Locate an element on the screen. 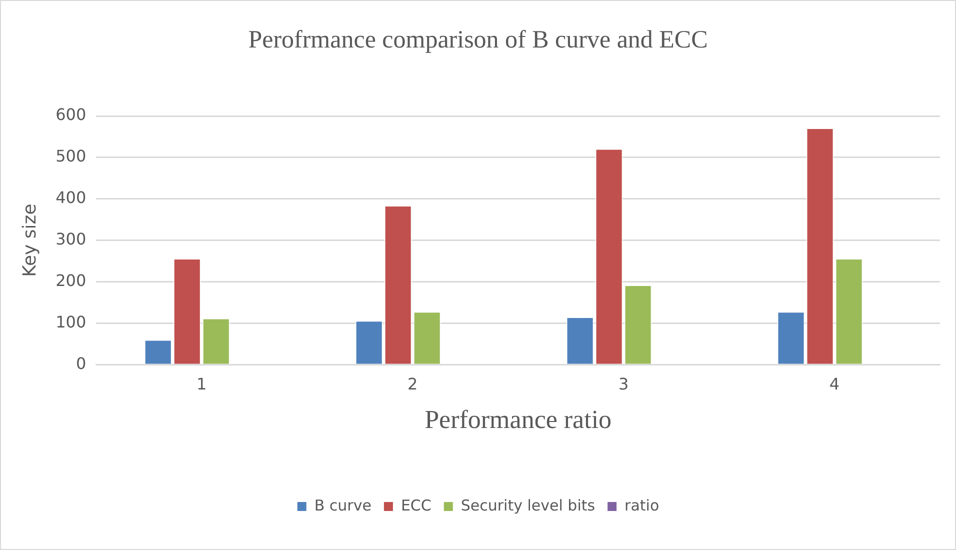 The image size is (956, 550). y-tick-label: 0 is located at coordinates (81, 363).